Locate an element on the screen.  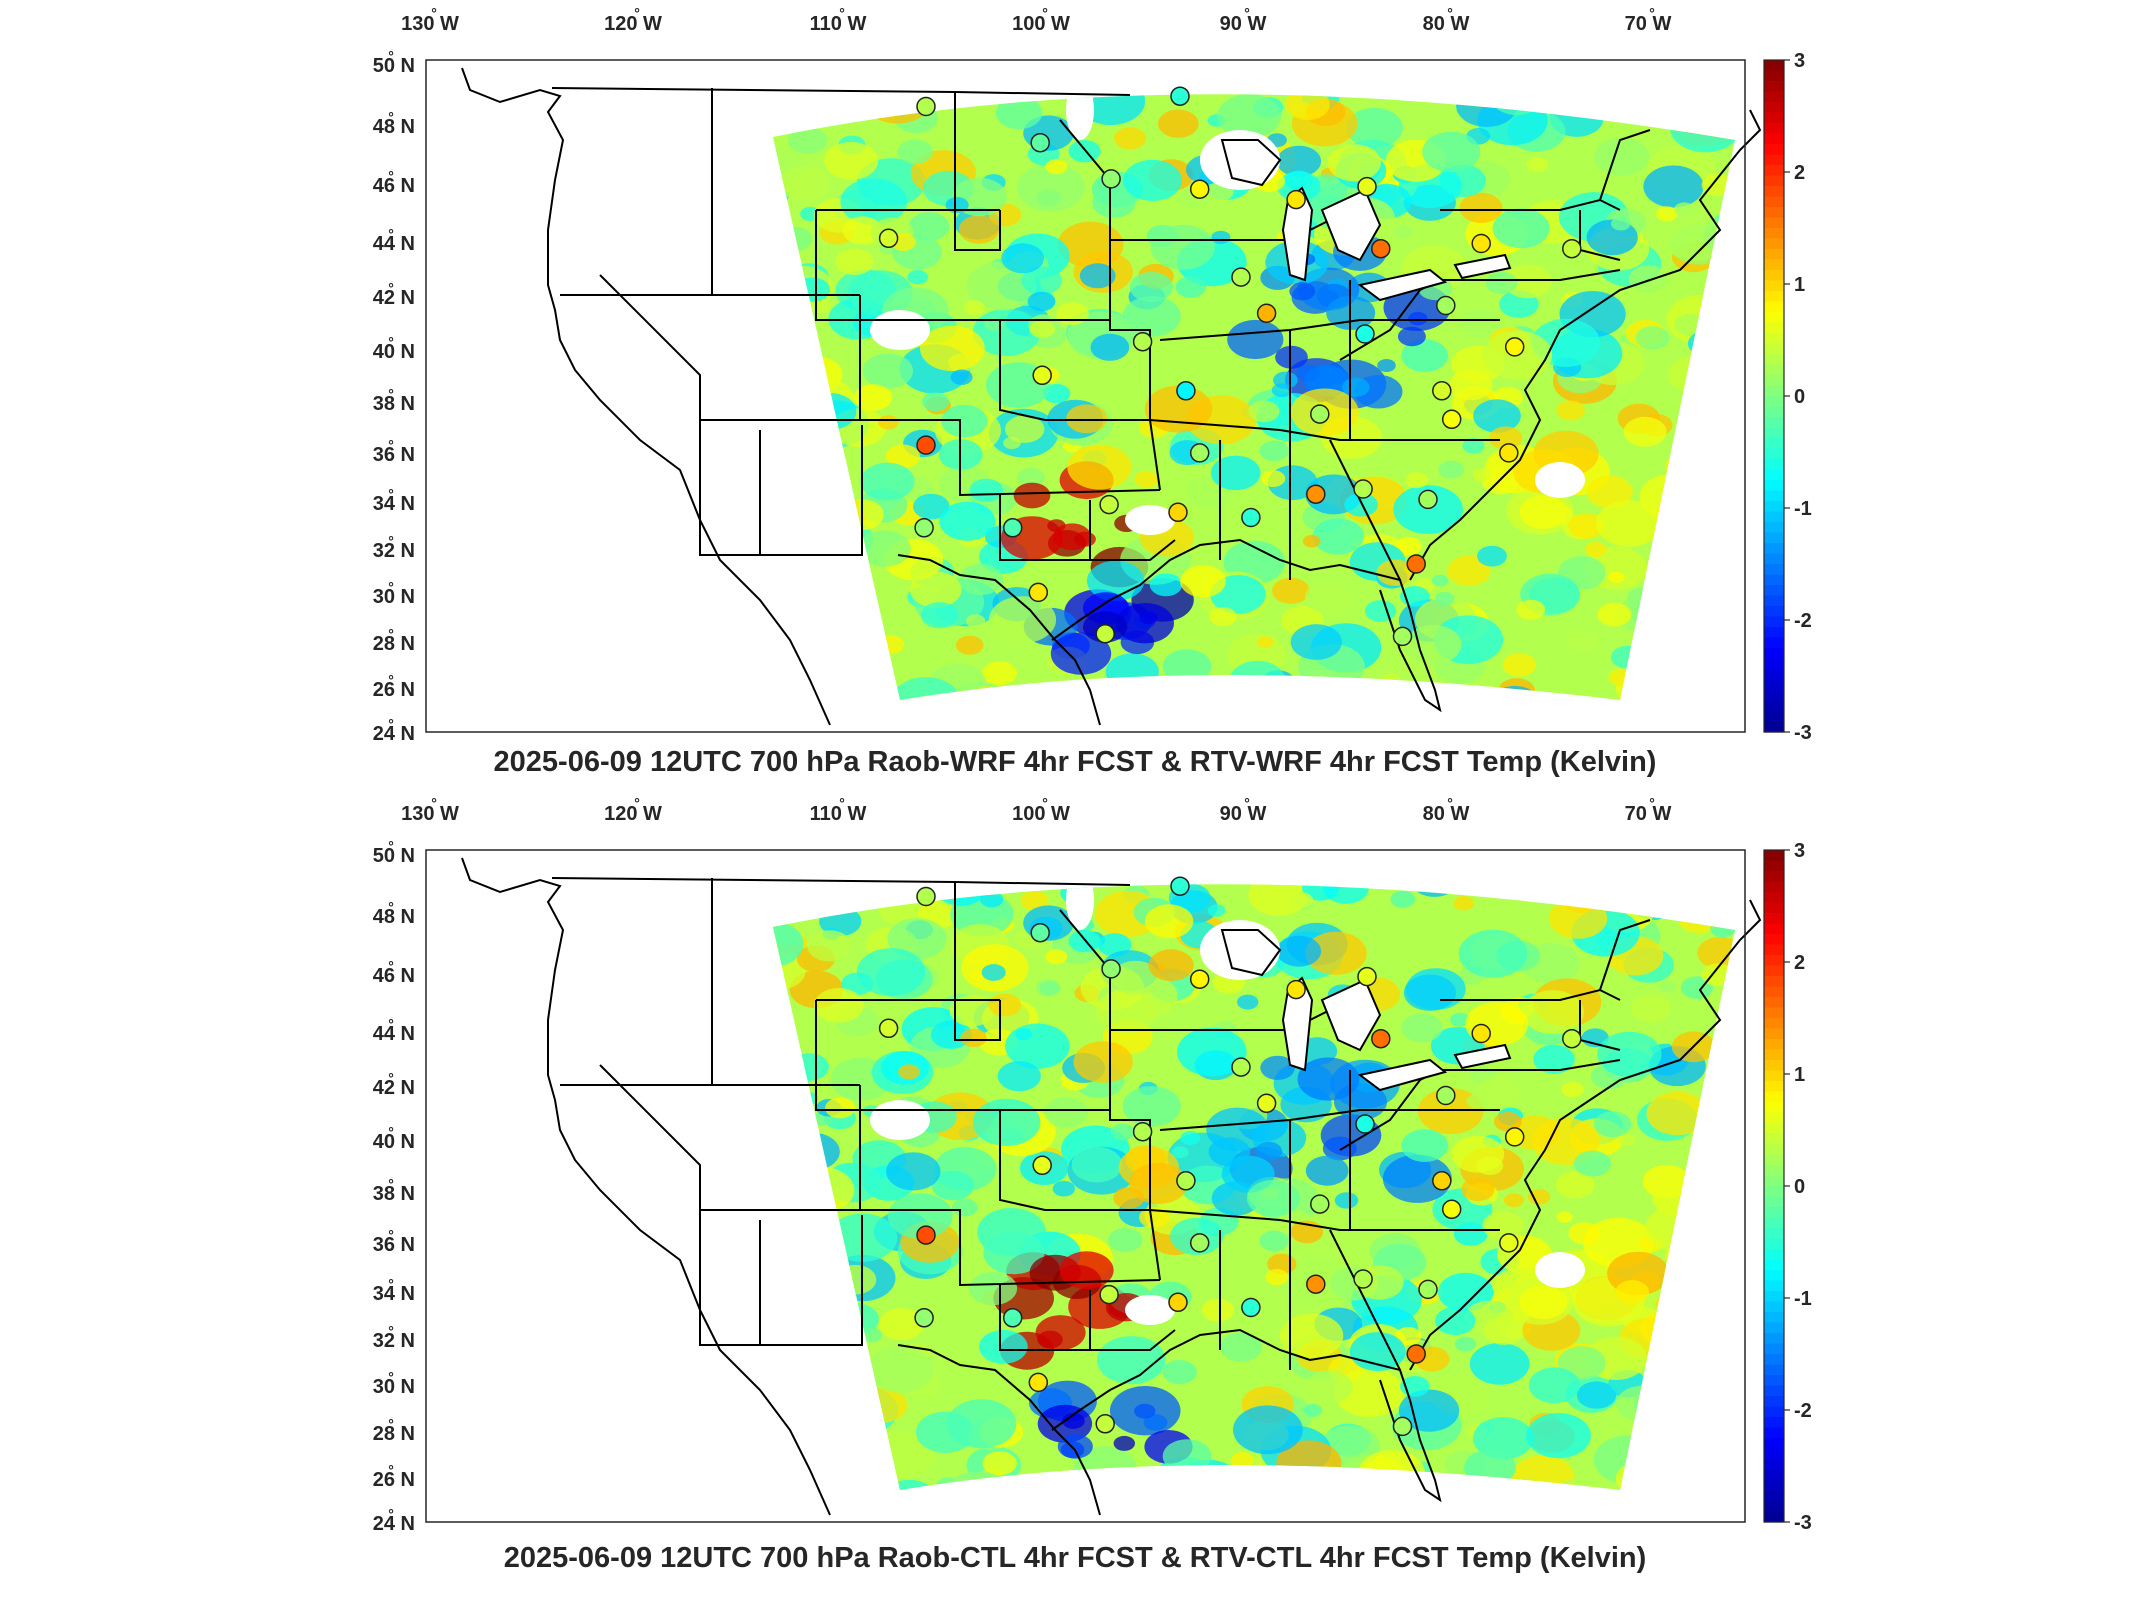
colorbar-tick-label: -2 is located at coordinates (1803, 621).